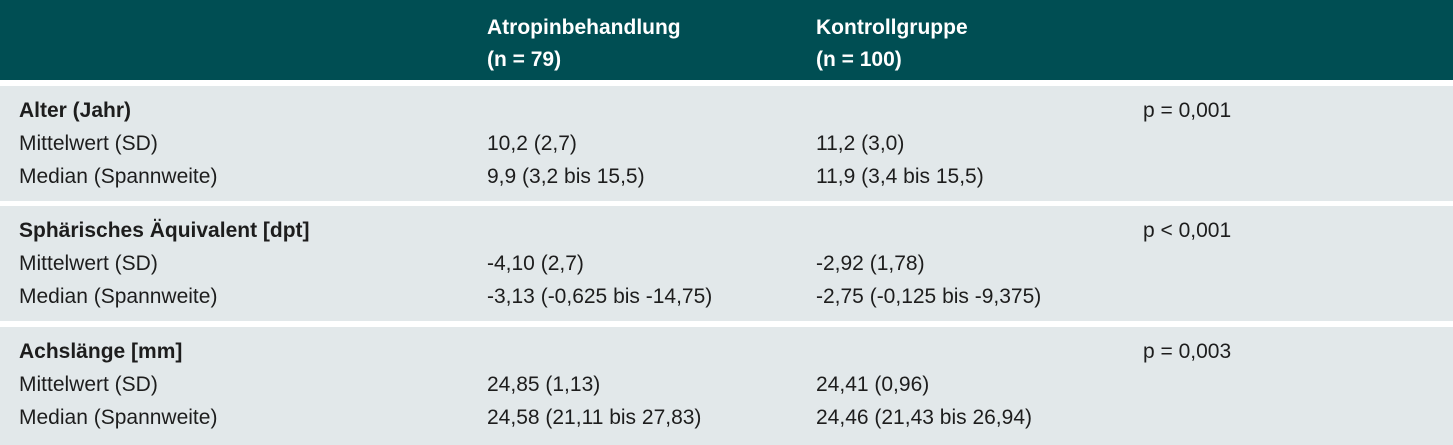 The width and height of the screenshot is (1453, 445). Describe the element at coordinates (584, 44) in the screenshot. I see `header-atropin: Atropinbehandlung (n = 79)` at that location.